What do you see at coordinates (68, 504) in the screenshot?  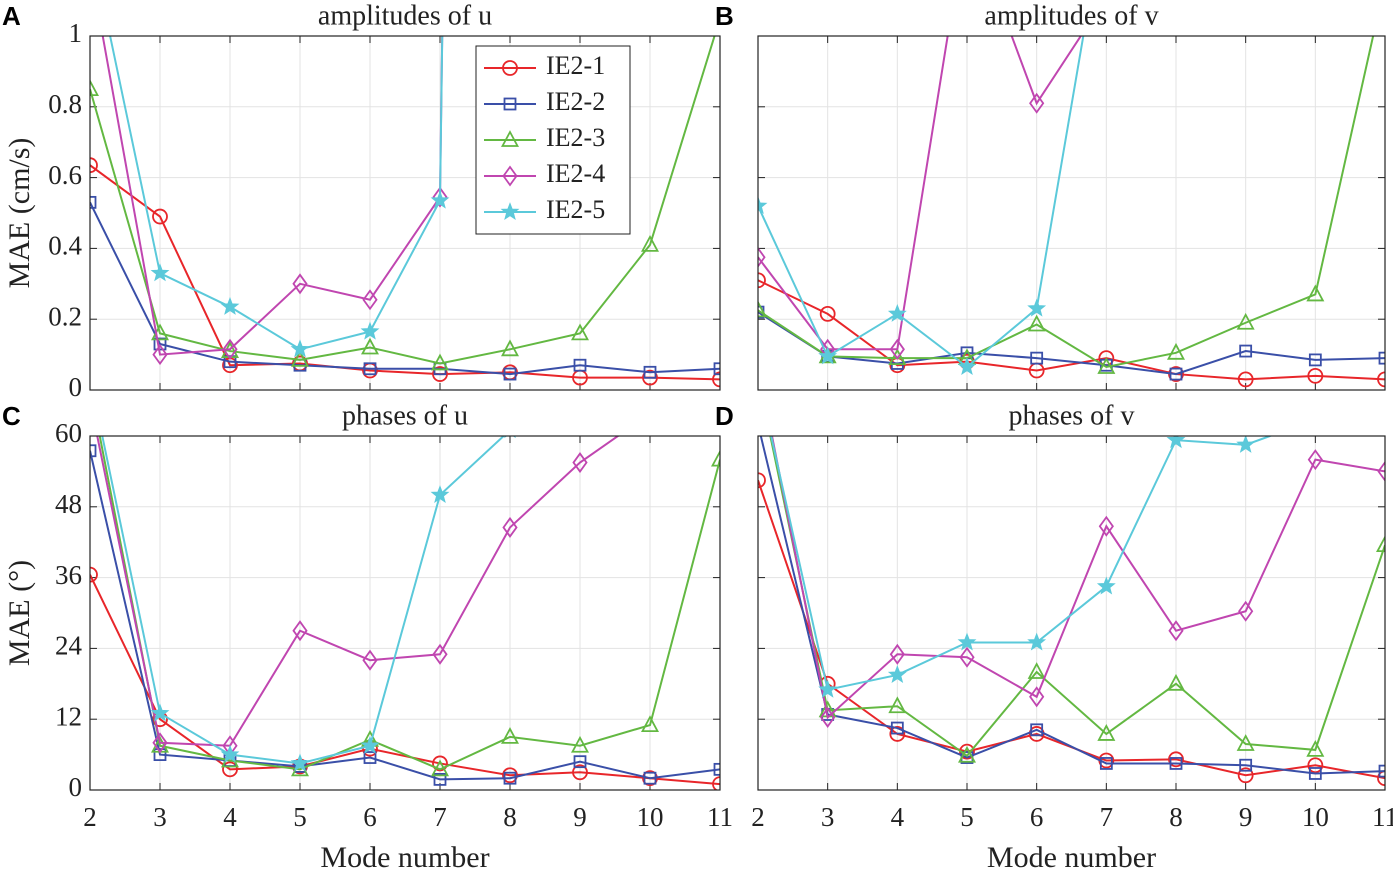 I see `y-tick-label: 48` at bounding box center [68, 504].